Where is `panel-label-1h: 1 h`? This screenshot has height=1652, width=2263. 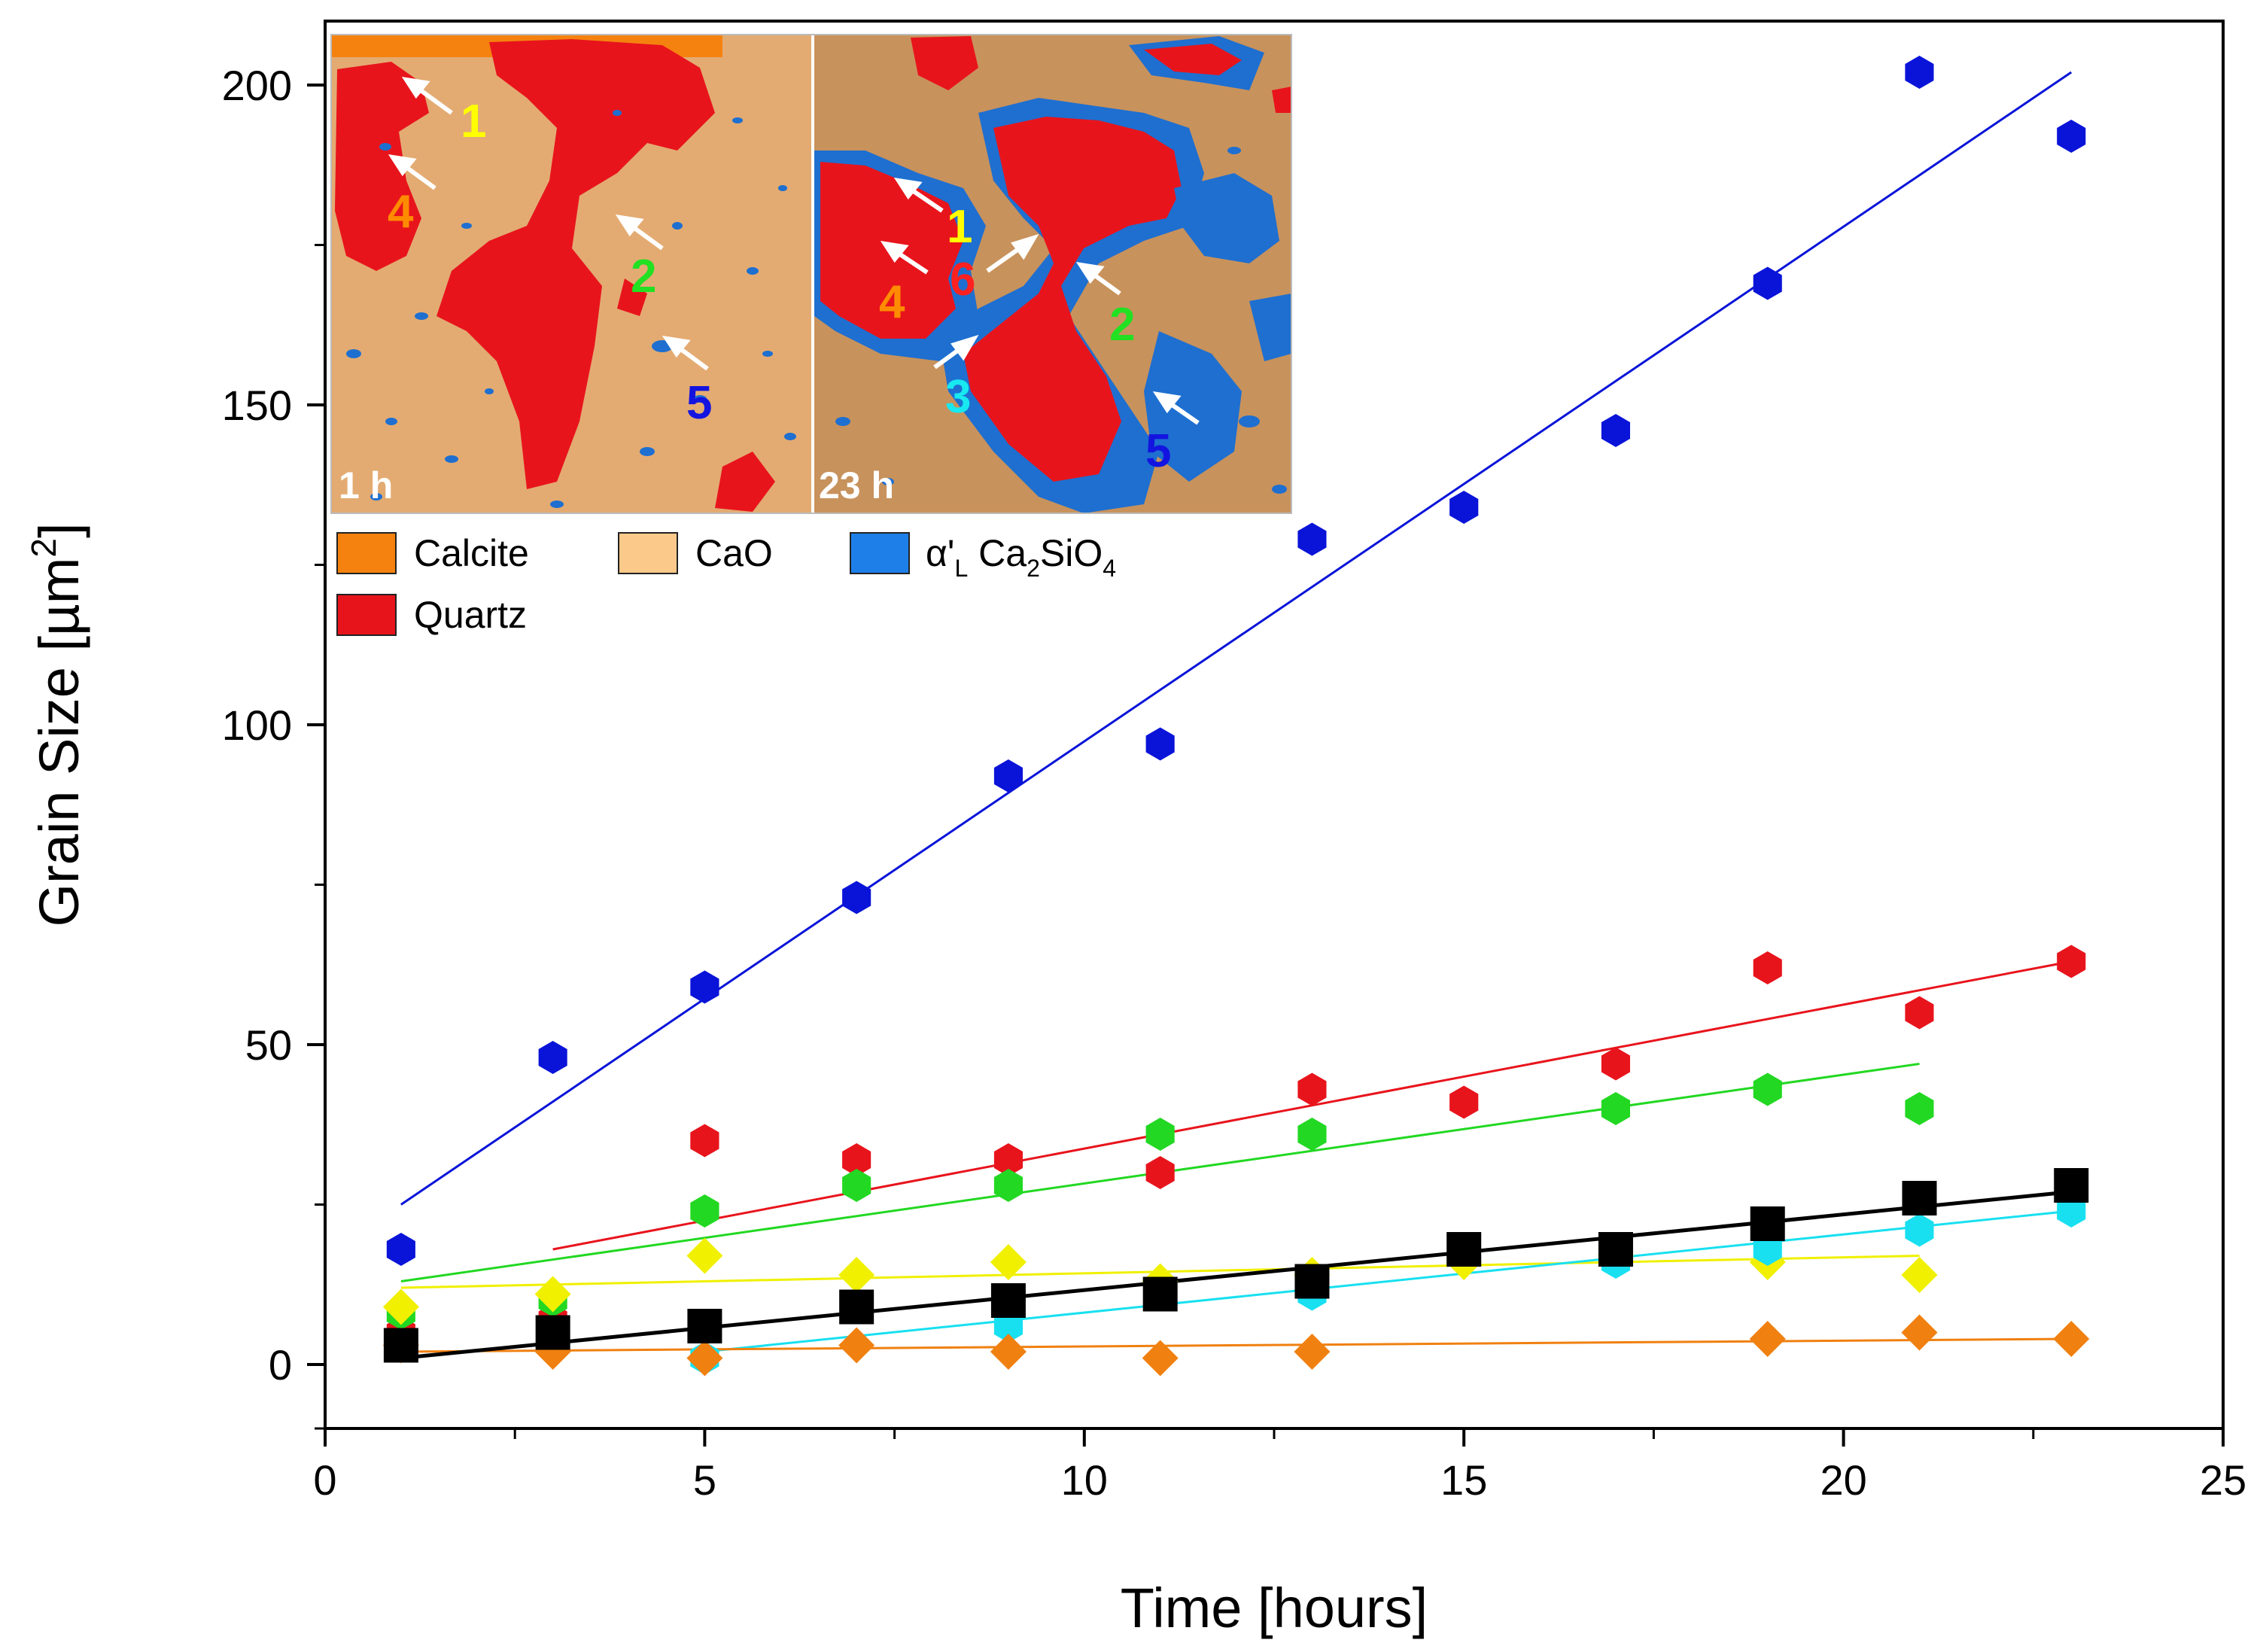
panel-label-1h: 1 h is located at coordinates (366, 486).